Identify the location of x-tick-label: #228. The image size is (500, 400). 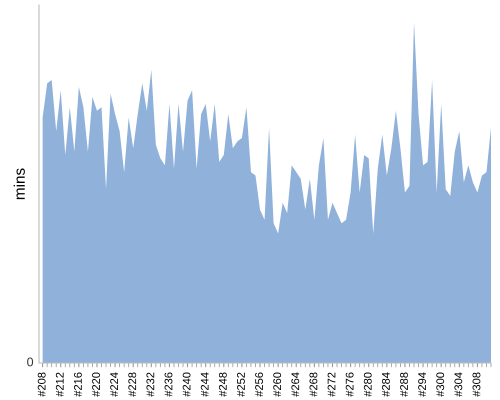
(132, 384).